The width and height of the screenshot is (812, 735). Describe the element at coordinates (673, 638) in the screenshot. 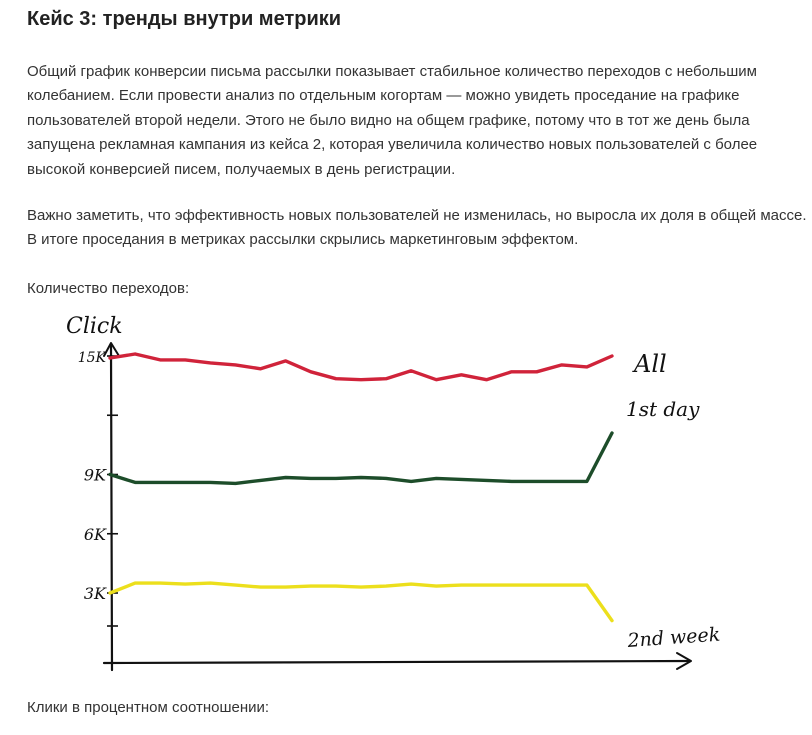

I see `series-label-2nd-week: 2nd week` at that location.